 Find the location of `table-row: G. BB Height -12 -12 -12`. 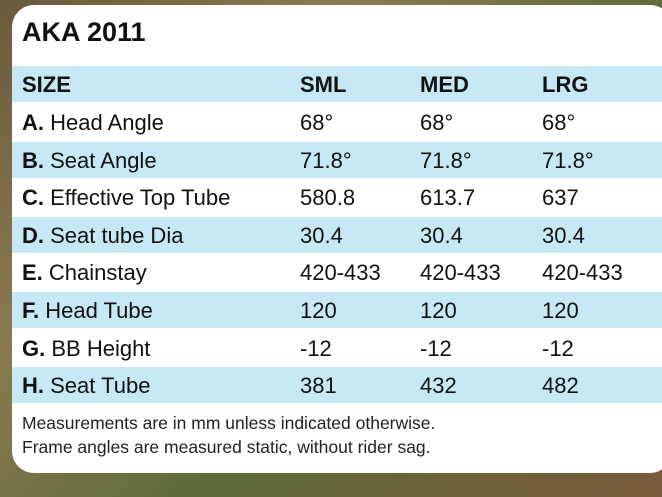

table-row: G. BB Height -12 -12 -12 is located at coordinates (337, 348).